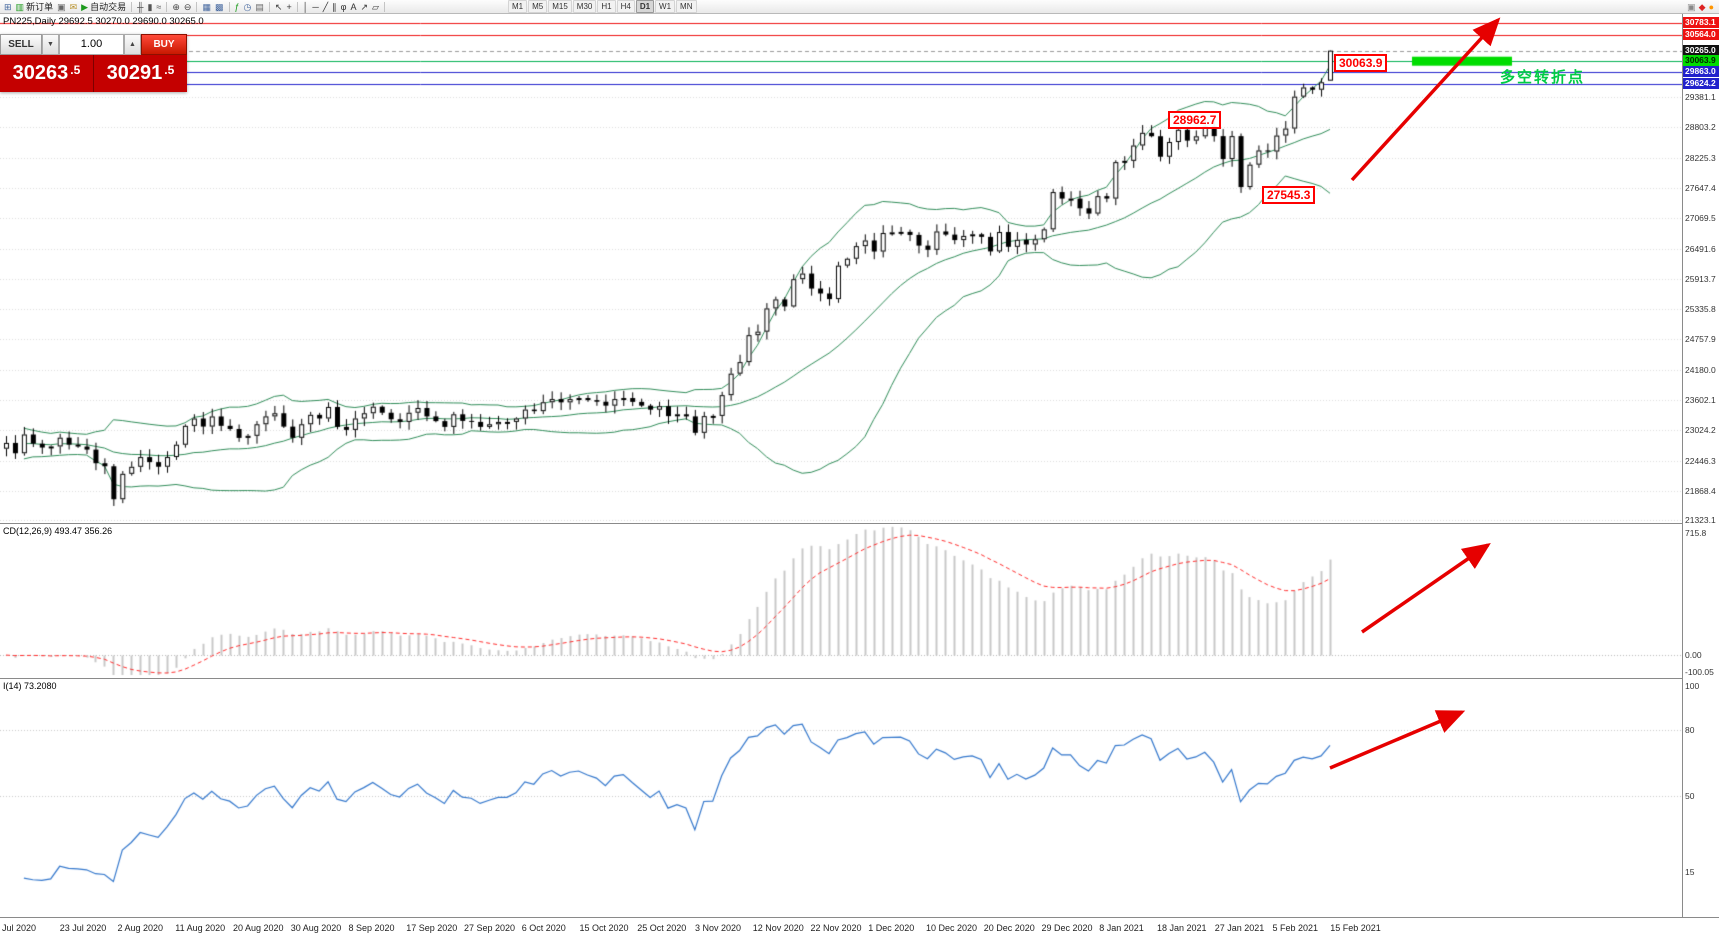 Image resolution: width=1719 pixels, height=939 pixels. What do you see at coordinates (432, 928) in the screenshot?
I see `time-axis-label: 17 Sep 2020` at bounding box center [432, 928].